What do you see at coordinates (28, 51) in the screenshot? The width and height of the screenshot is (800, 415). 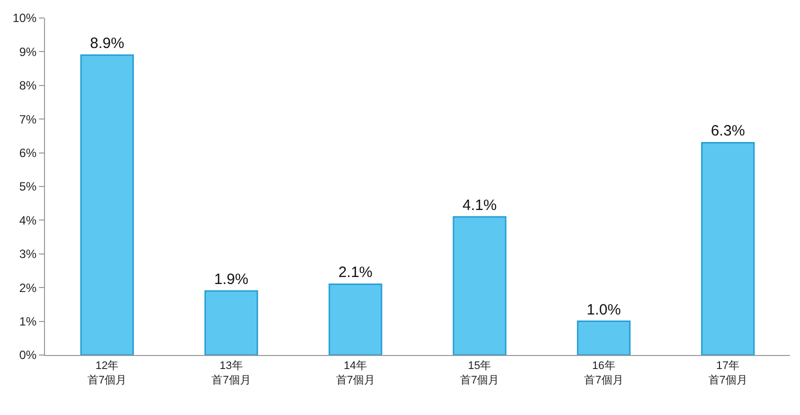 I see `y-tick-label: 9%` at bounding box center [28, 51].